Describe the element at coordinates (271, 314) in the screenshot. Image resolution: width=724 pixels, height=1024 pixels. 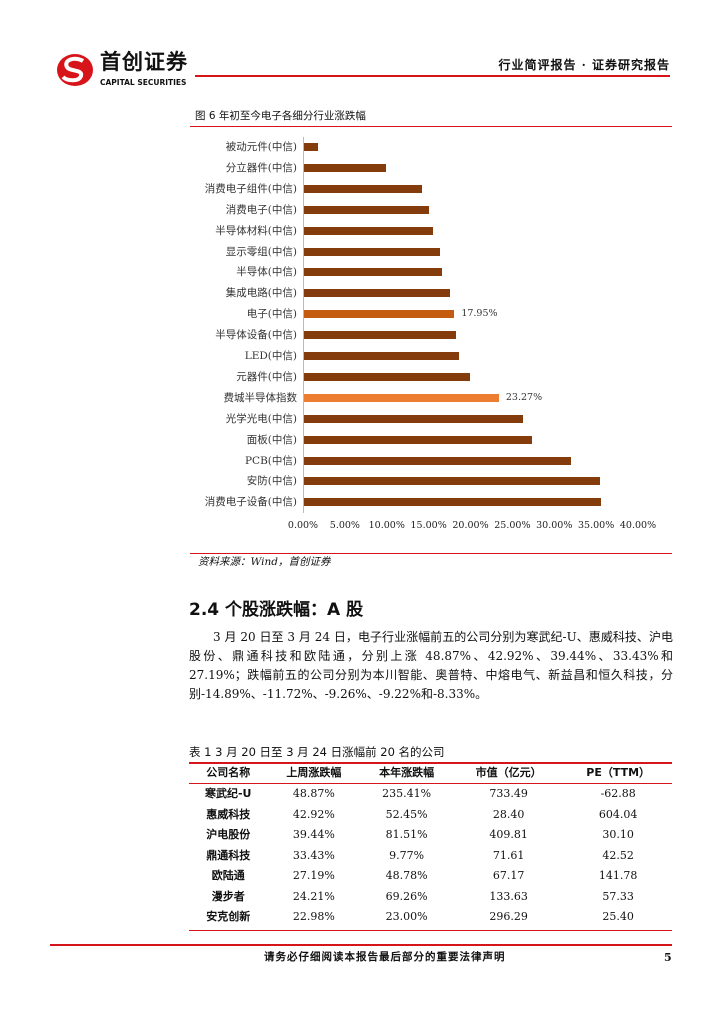
I see `category-label: 电子(中信)` at that location.